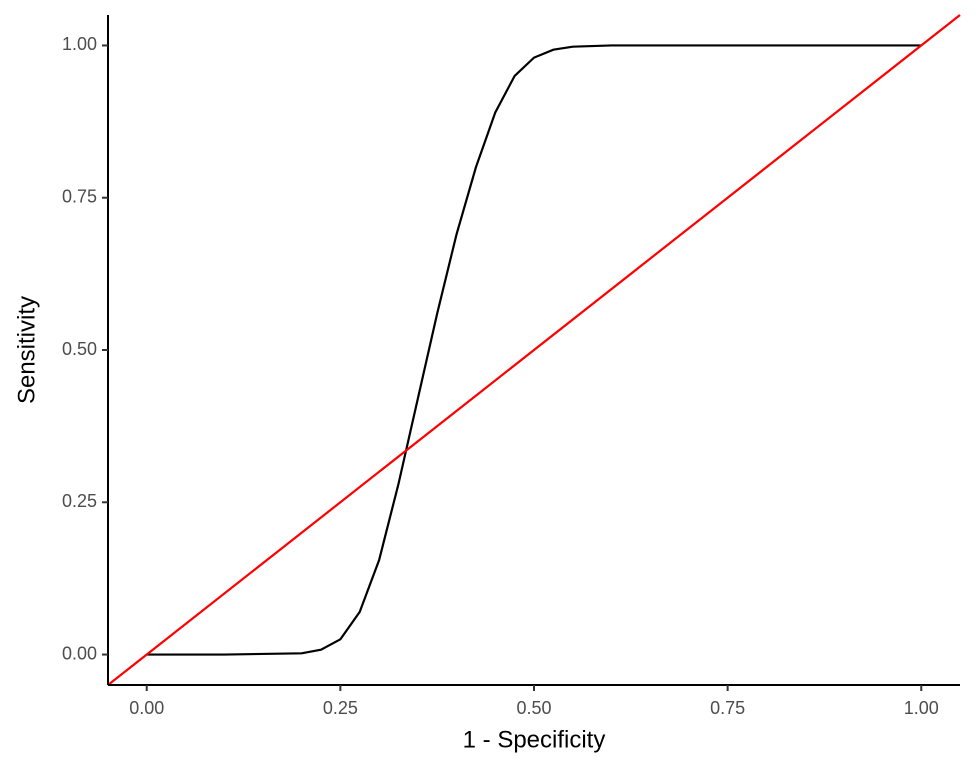 This screenshot has height=770, width=976. I want to click on x-tick-label: 0.50, so click(533, 708).